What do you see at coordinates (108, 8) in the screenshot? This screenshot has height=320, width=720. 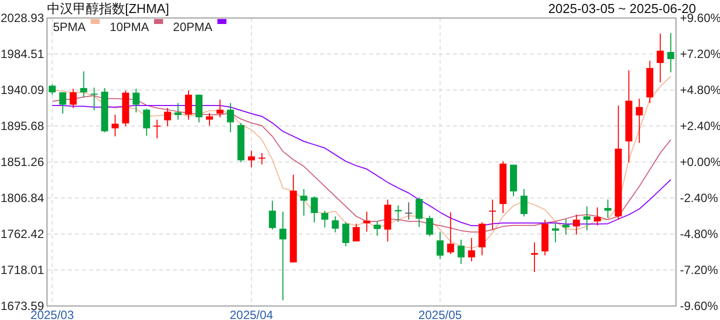 I see `chart-title: 中汉甲醇指数[ZHMA]` at bounding box center [108, 8].